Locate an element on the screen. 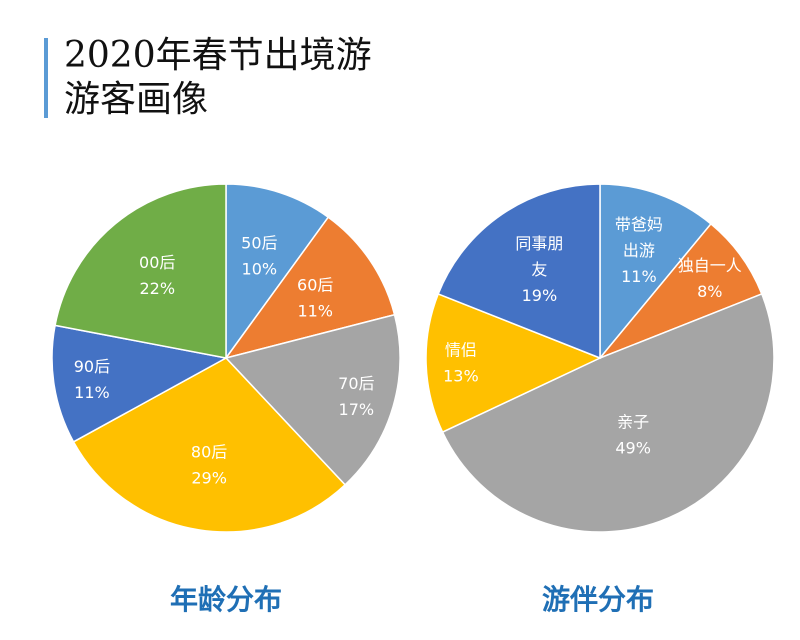 This screenshot has height=640, width=800. slice-label: 60后 11% is located at coordinates (315, 297).